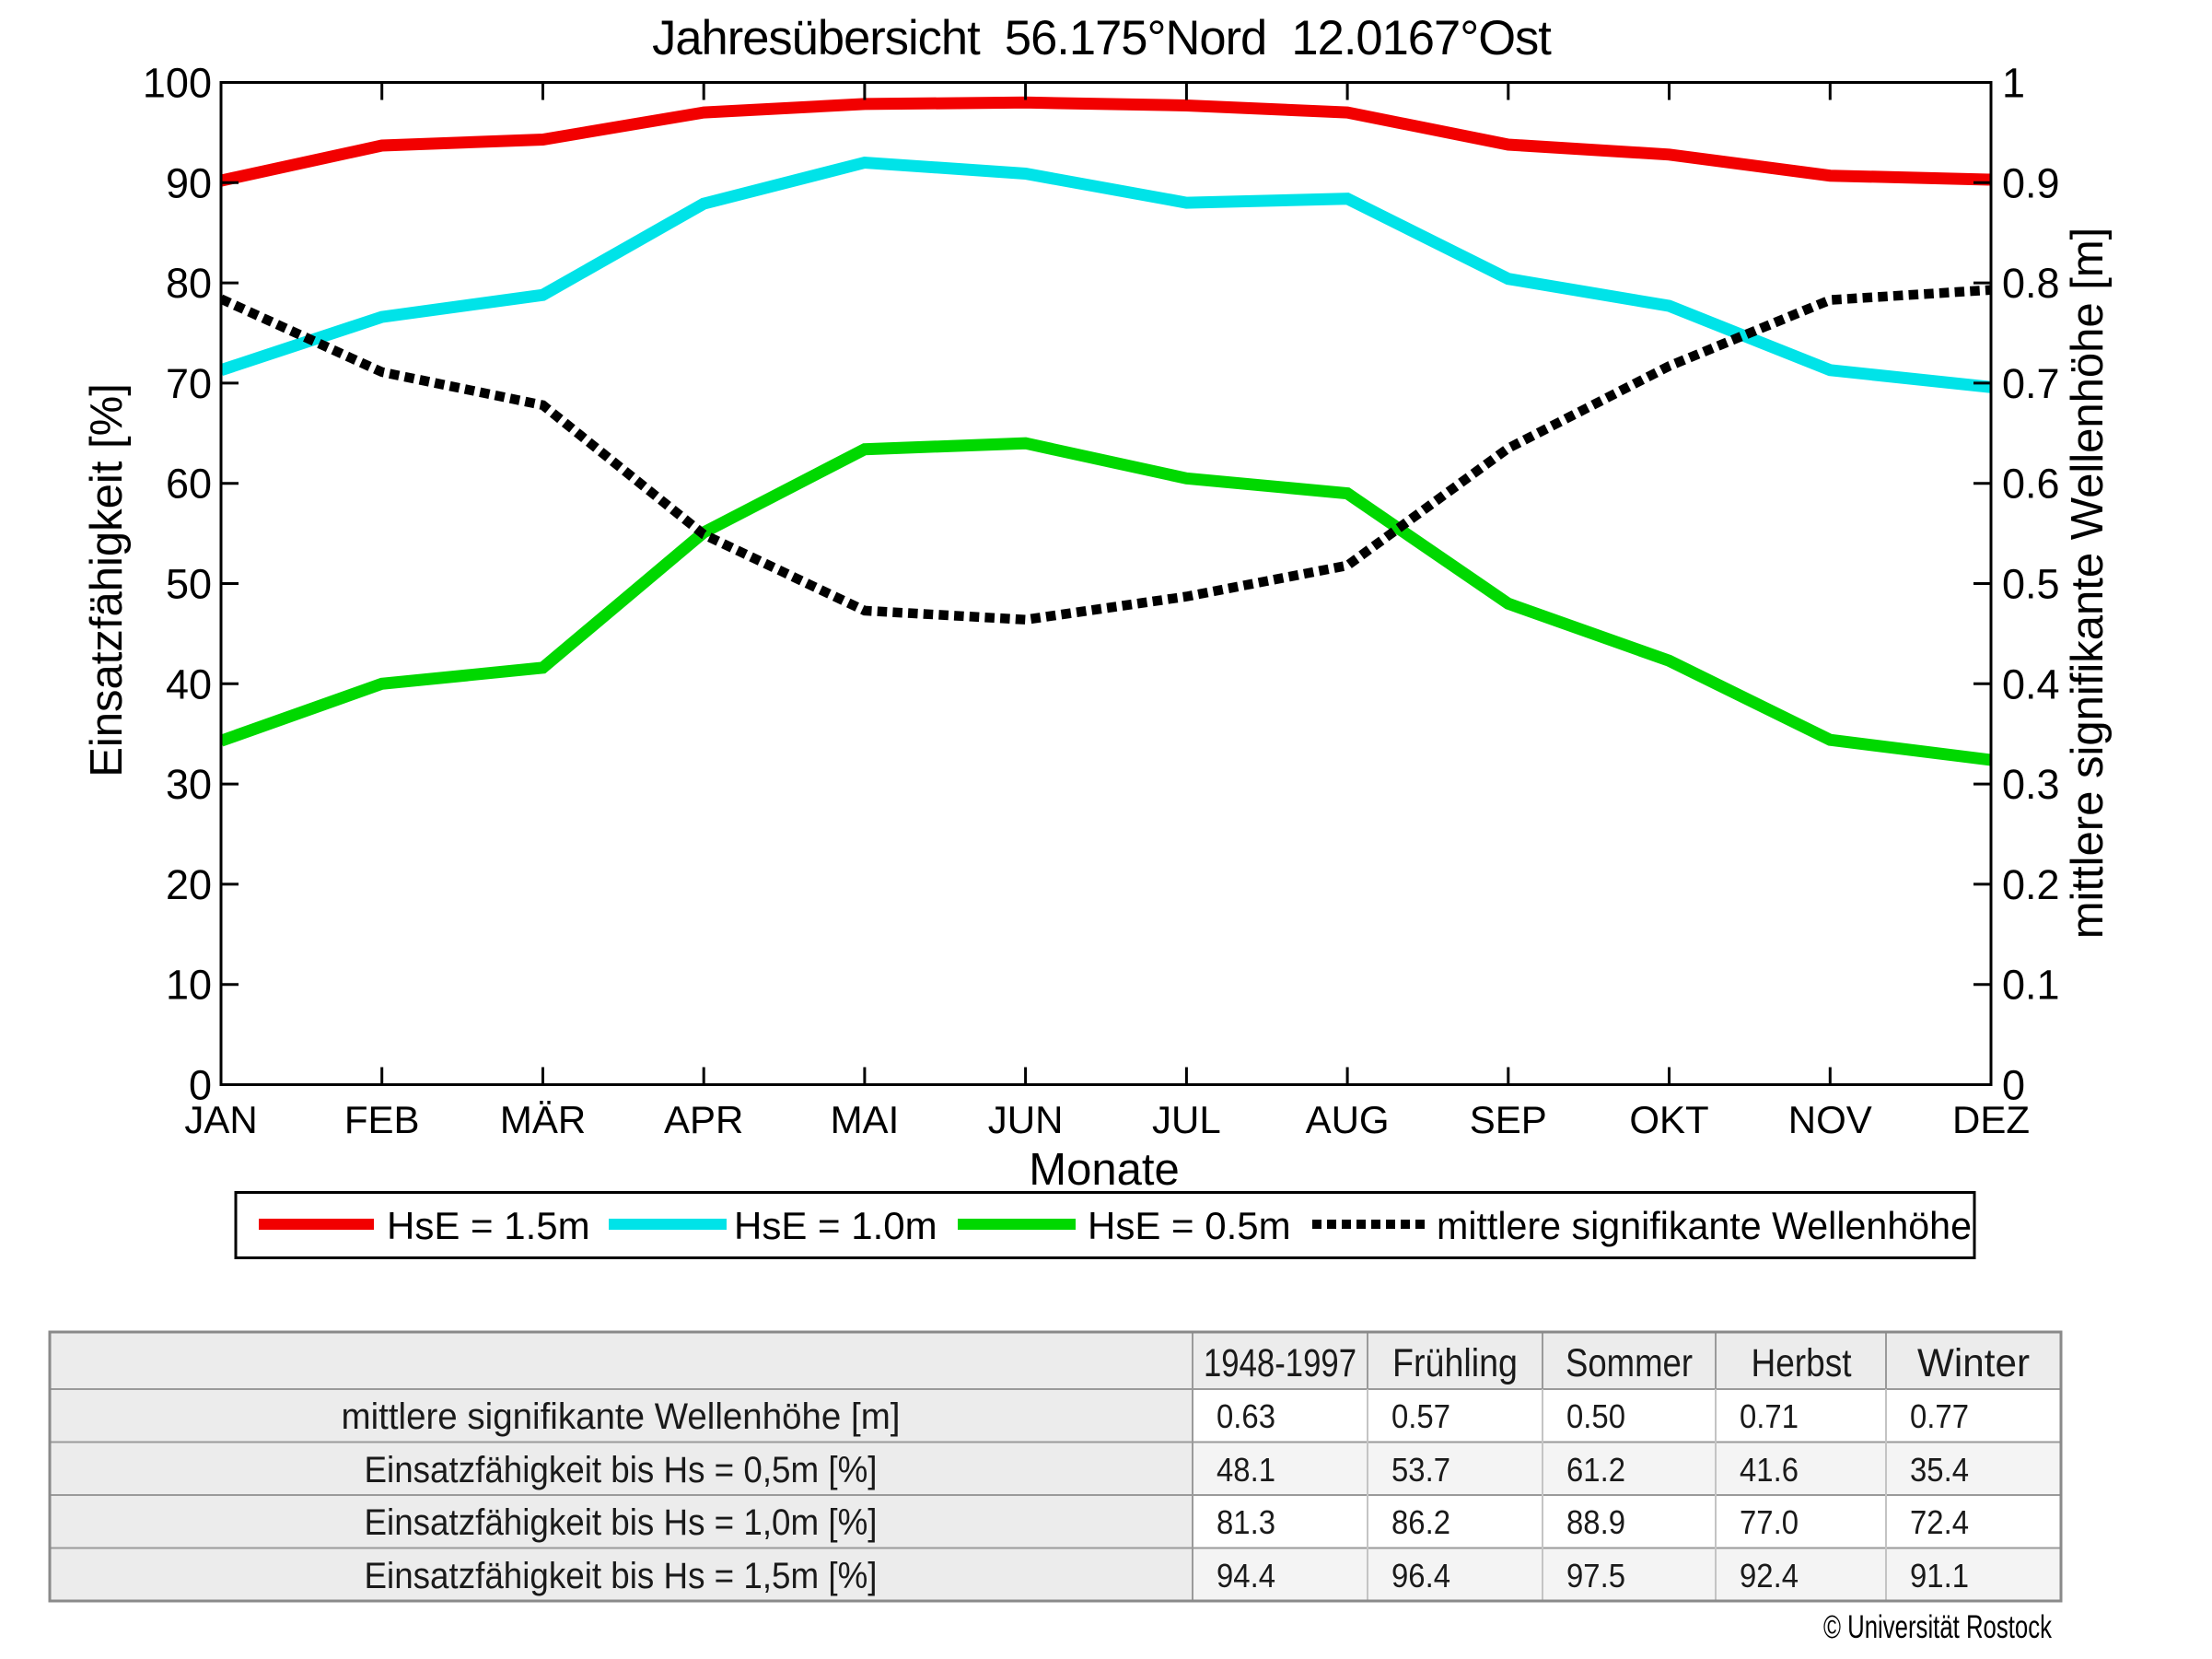 This screenshot has height=1659, width=2212. I want to click on svg-text: 60, so click(189, 485).